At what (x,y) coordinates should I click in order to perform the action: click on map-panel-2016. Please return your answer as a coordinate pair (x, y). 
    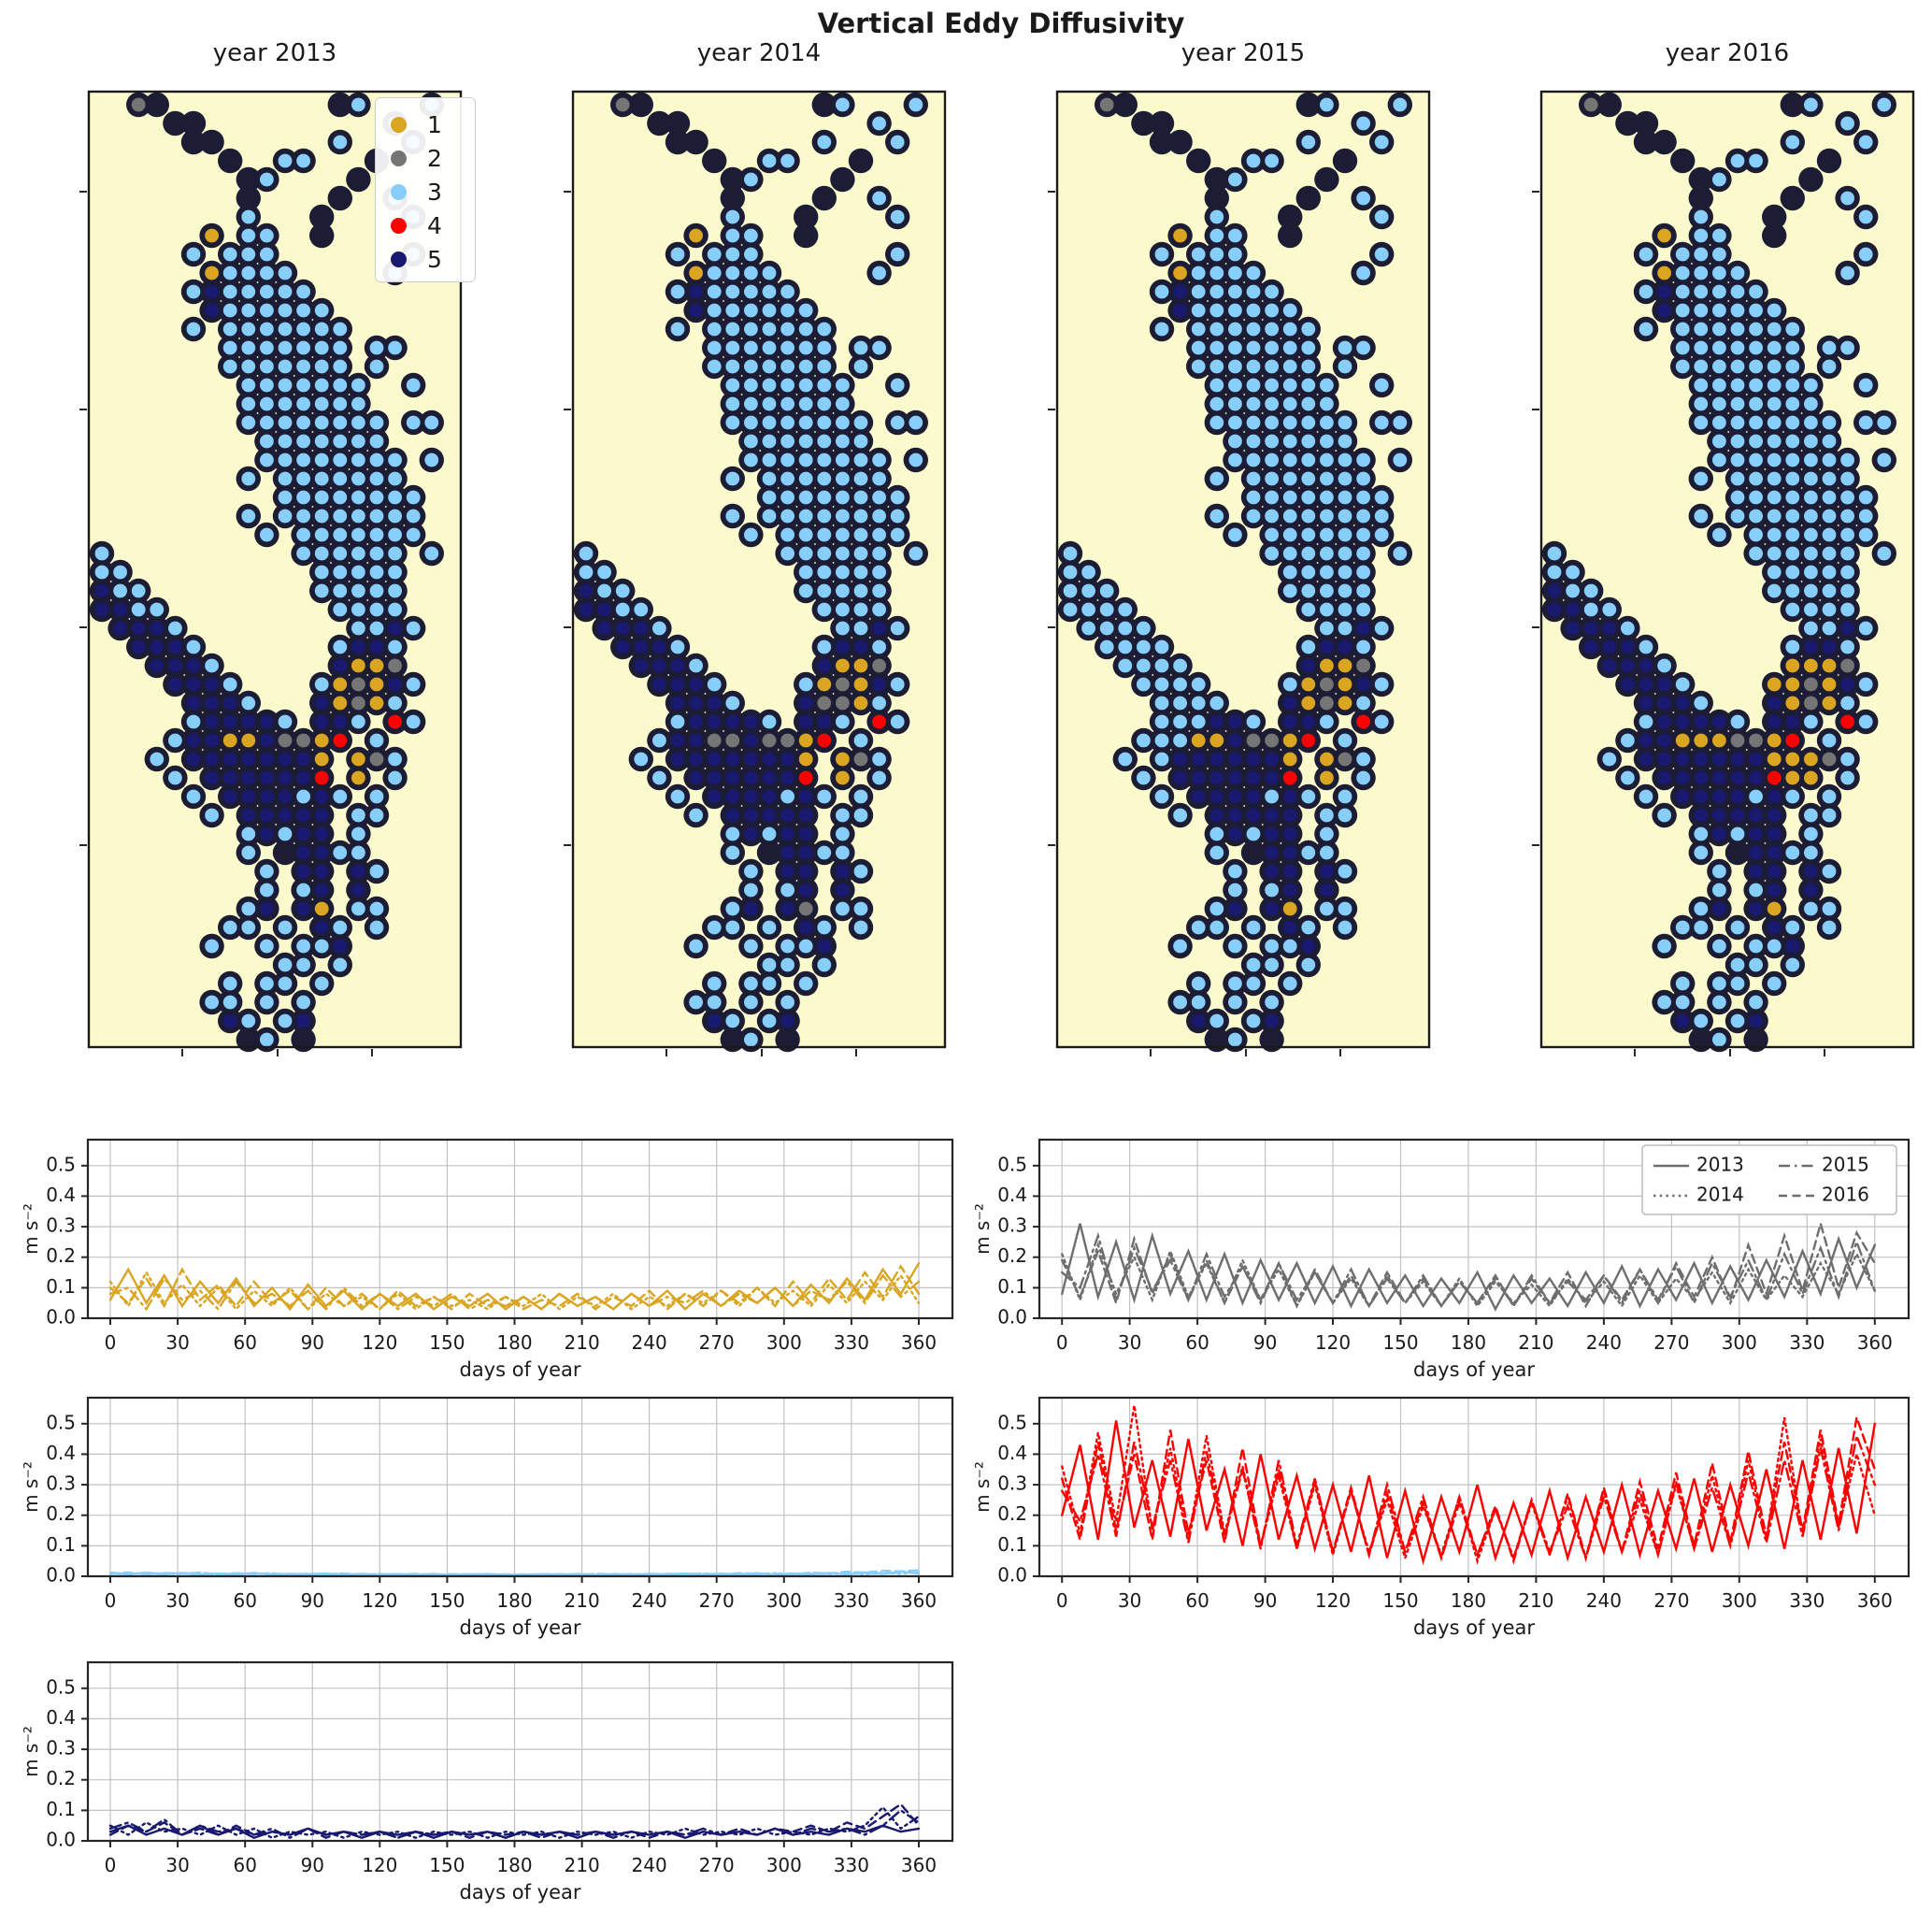
    Looking at the image, I should click on (1723, 573).